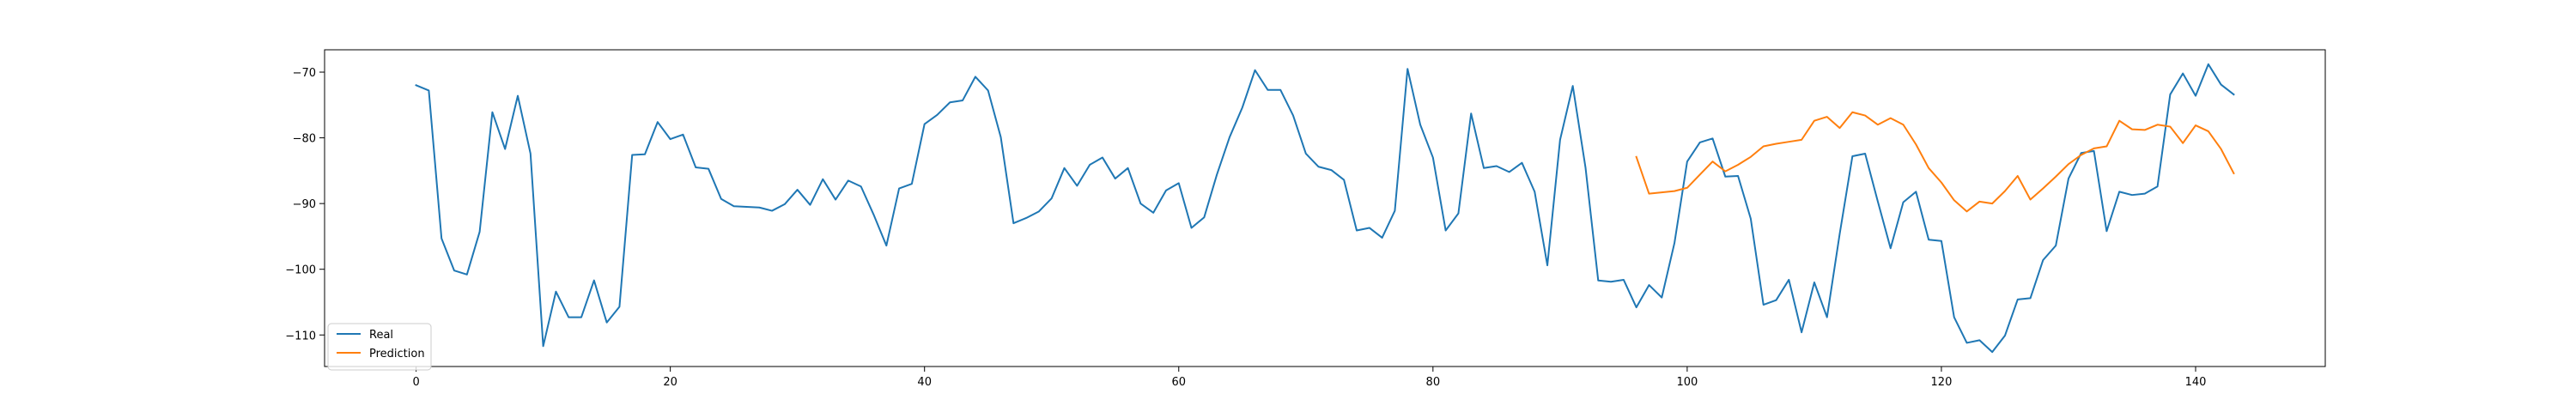  I want to click on x-tick-label: 20, so click(670, 382).